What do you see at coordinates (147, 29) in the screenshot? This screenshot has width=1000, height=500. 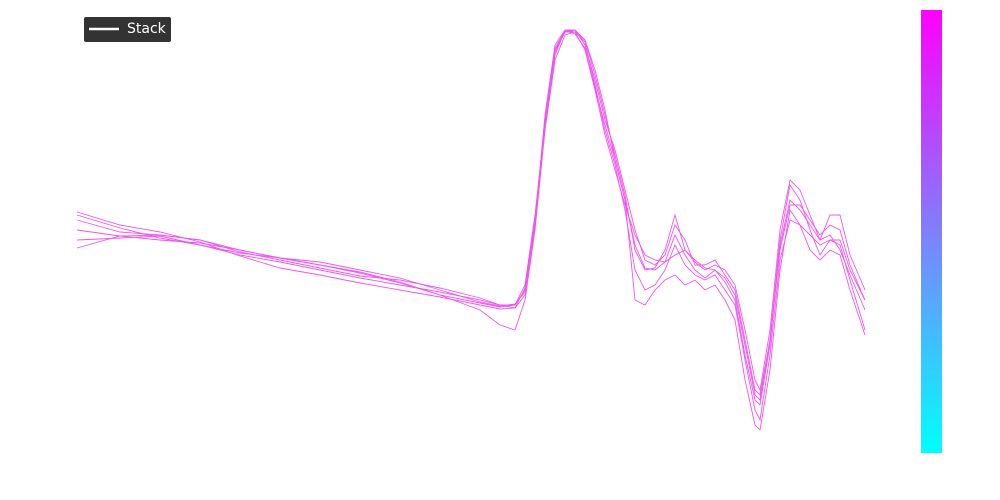 I see `legend-label: Stack` at bounding box center [147, 29].